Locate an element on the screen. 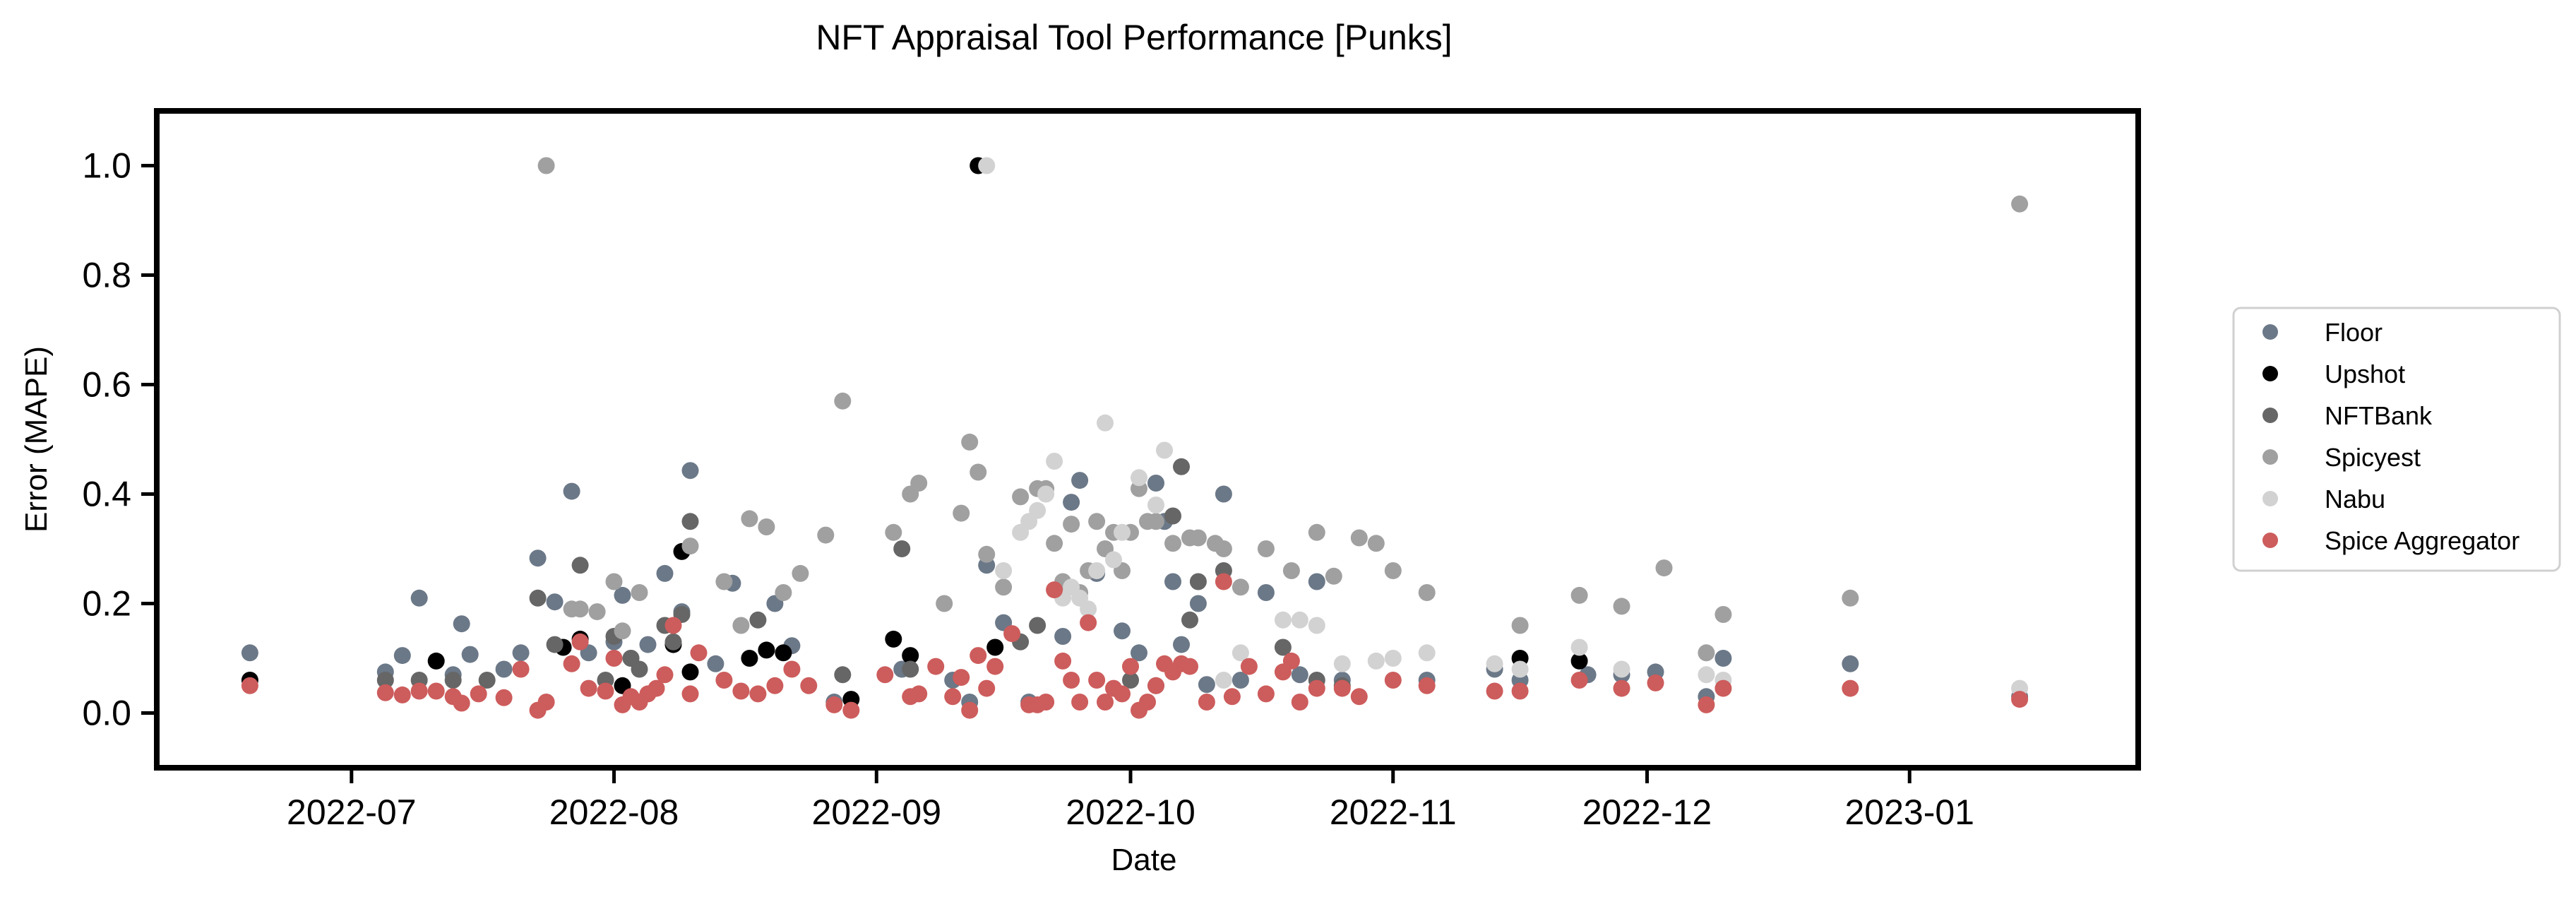  x-tick-label: 2022-11 is located at coordinates (1393, 812).